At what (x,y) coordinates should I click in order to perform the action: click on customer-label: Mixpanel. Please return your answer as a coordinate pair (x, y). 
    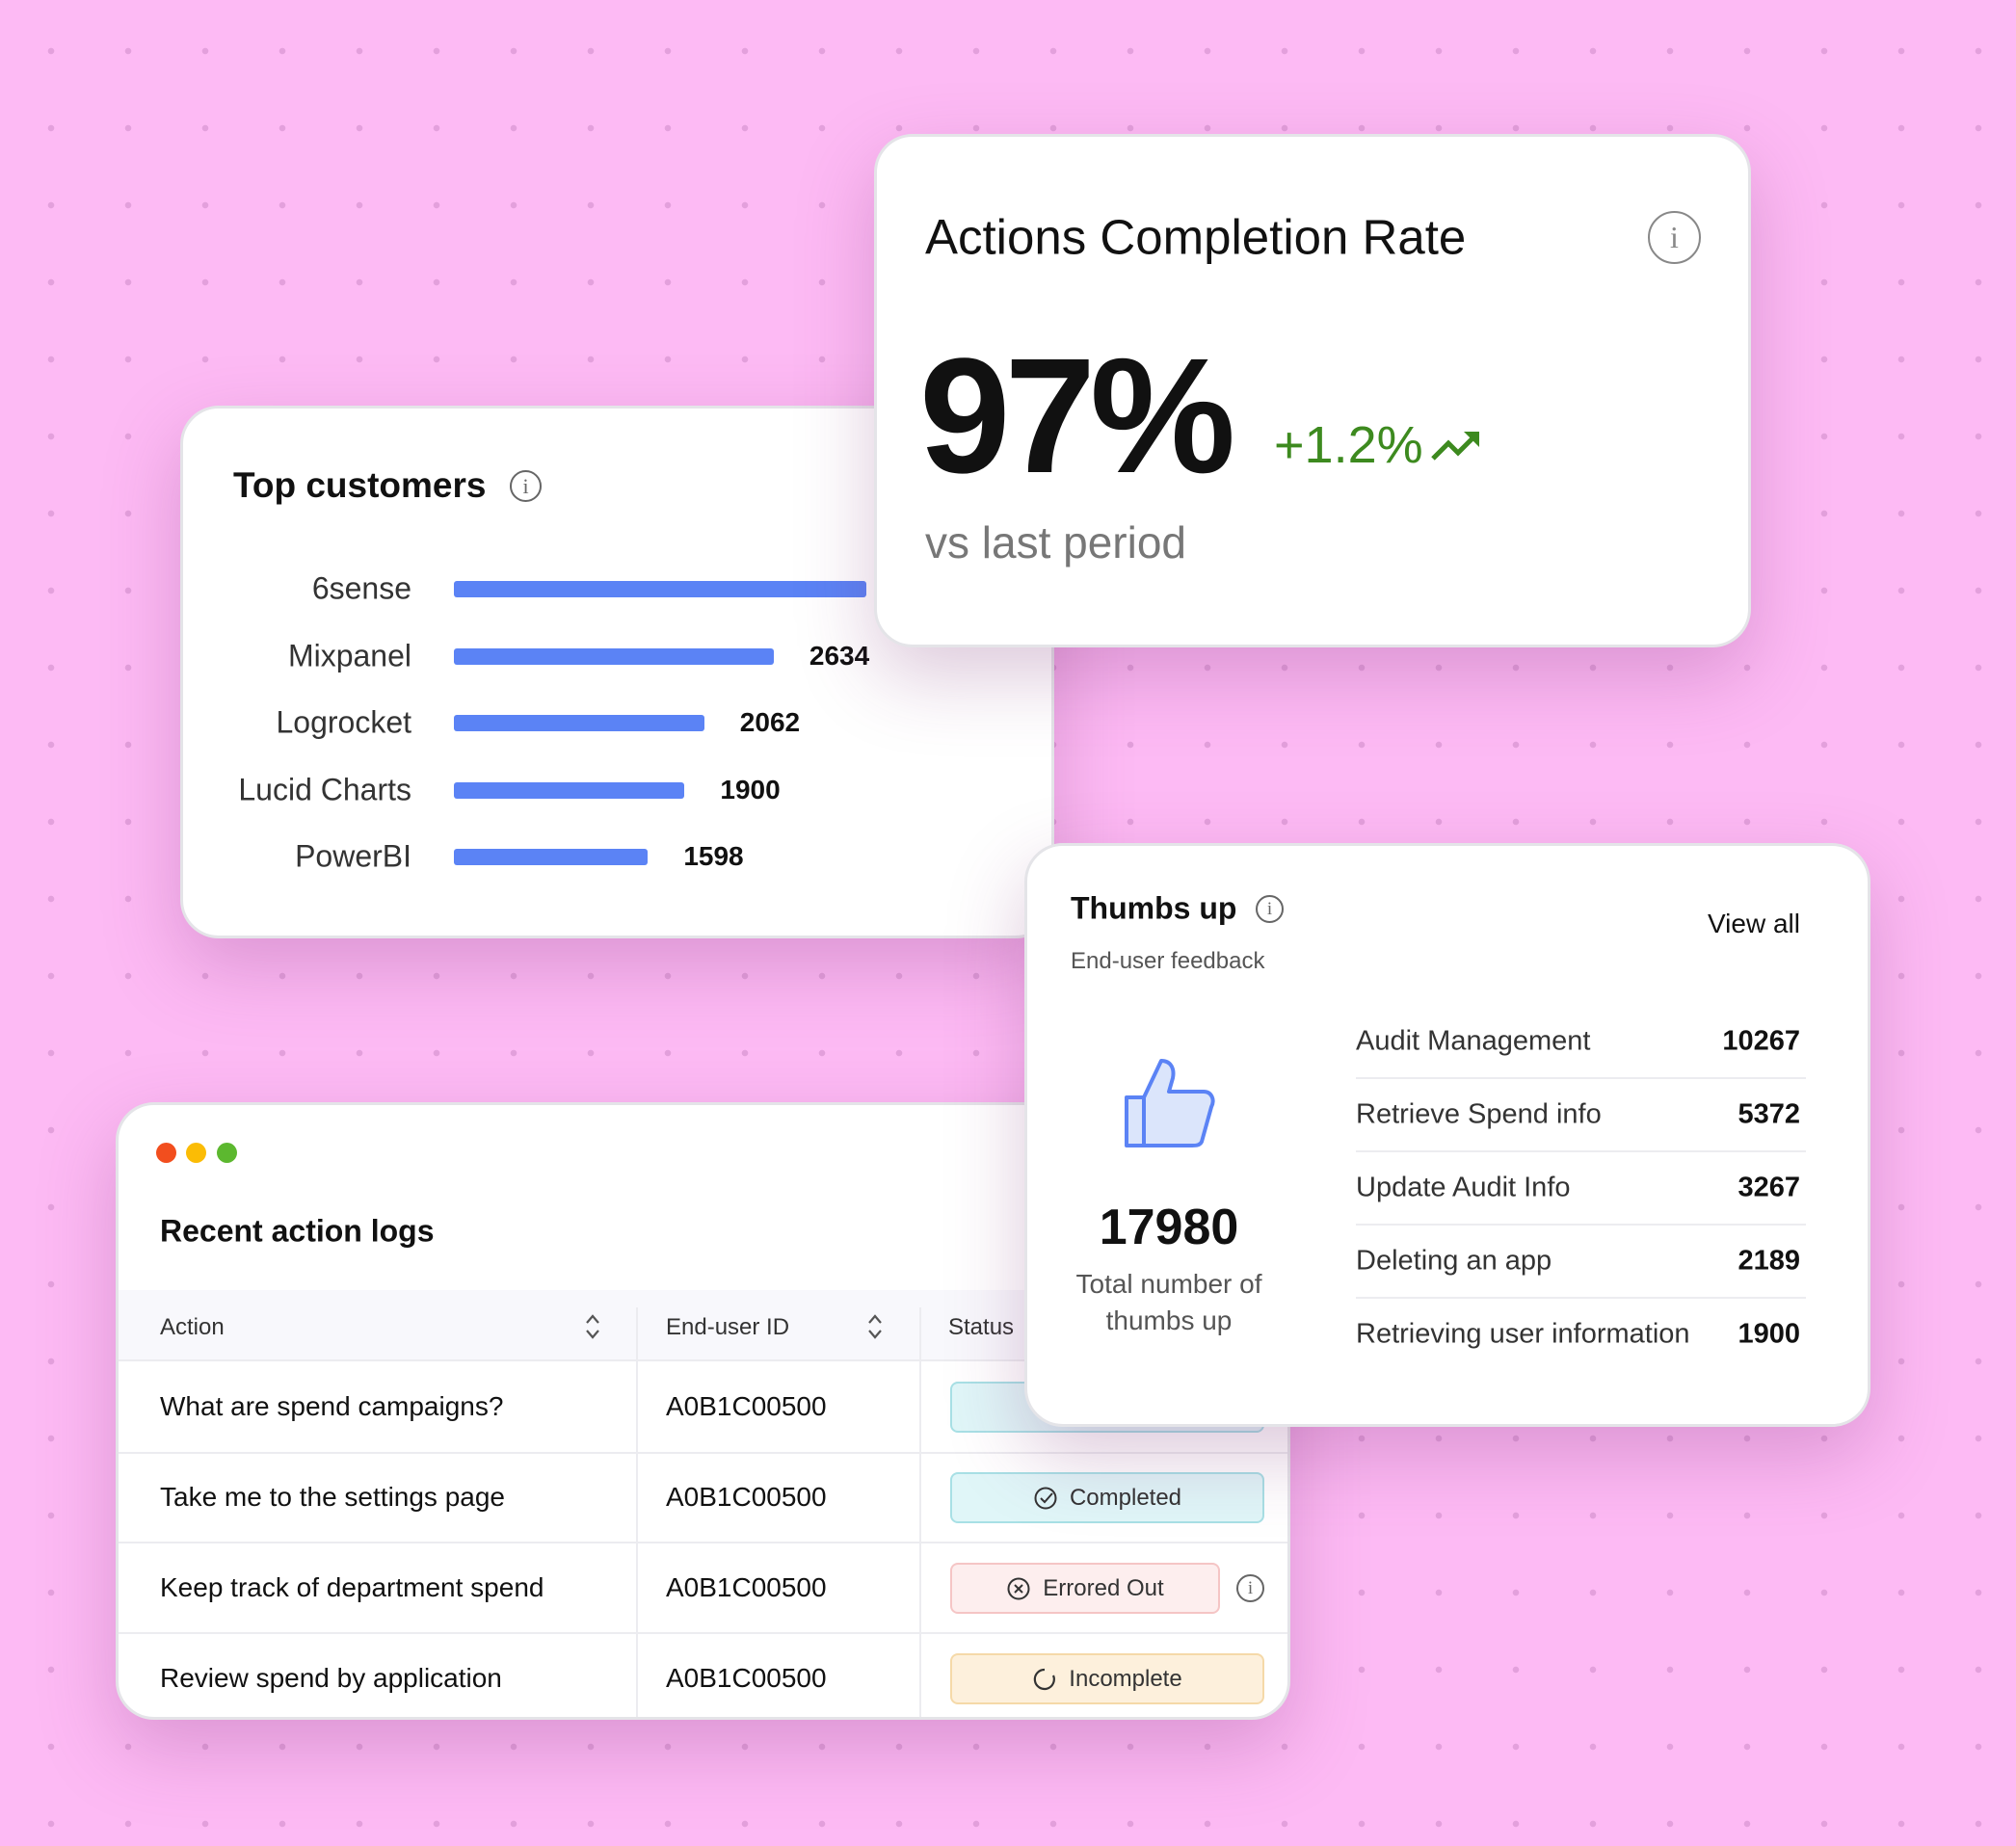
    Looking at the image, I should click on (349, 655).